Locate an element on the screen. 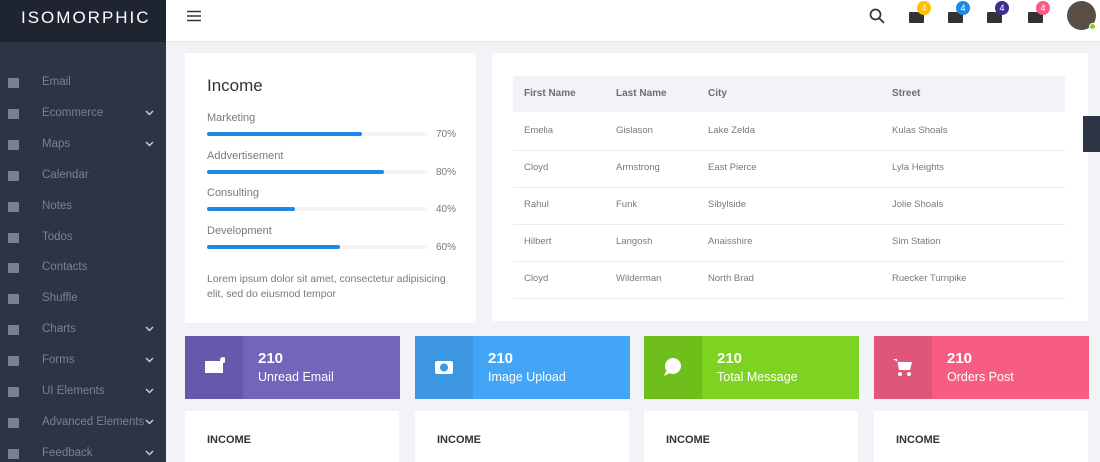 This screenshot has width=1100, height=462. table-cell: Lake Zelda is located at coordinates (732, 130).